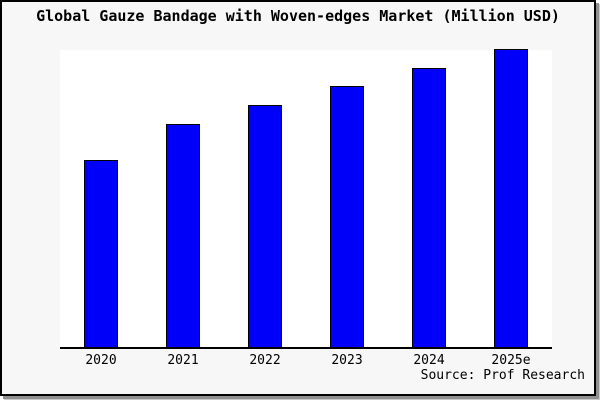 The height and width of the screenshot is (400, 600). Describe the element at coordinates (429, 360) in the screenshot. I see `x-tick-label-2024: 2024` at that location.